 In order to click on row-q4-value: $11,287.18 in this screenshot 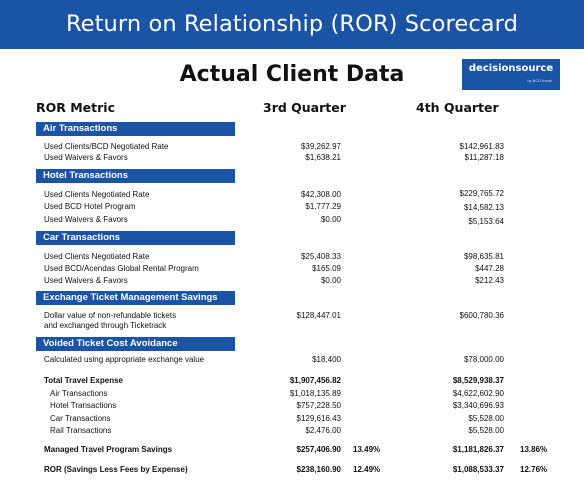, I will do `click(484, 157)`.